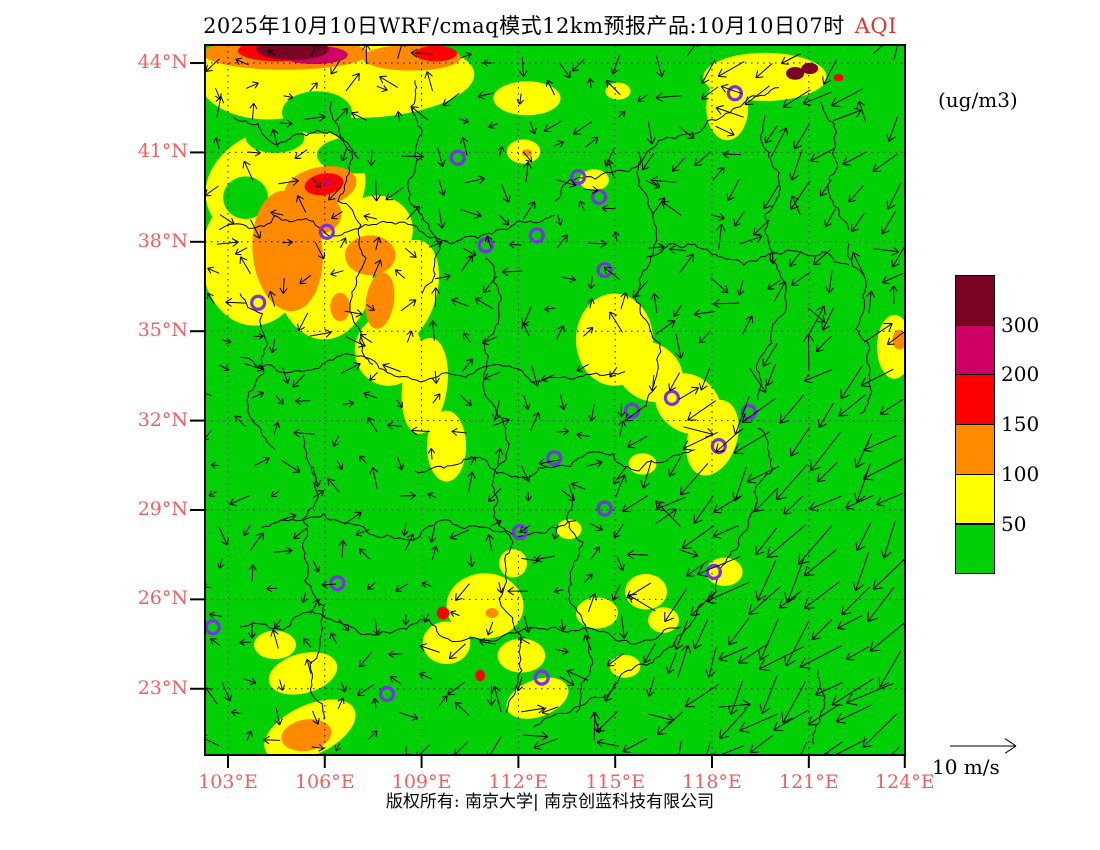  What do you see at coordinates (978, 100) in the screenshot?
I see `units-label: (ug/m3)` at bounding box center [978, 100].